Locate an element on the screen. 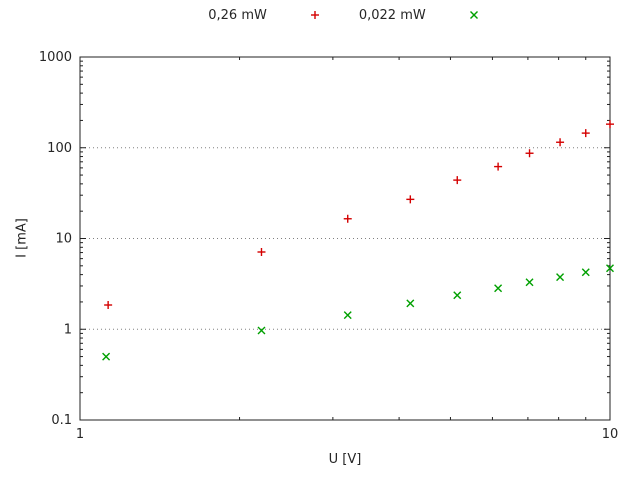 The image size is (640, 480). x-tick-label: 1 is located at coordinates (80, 434).